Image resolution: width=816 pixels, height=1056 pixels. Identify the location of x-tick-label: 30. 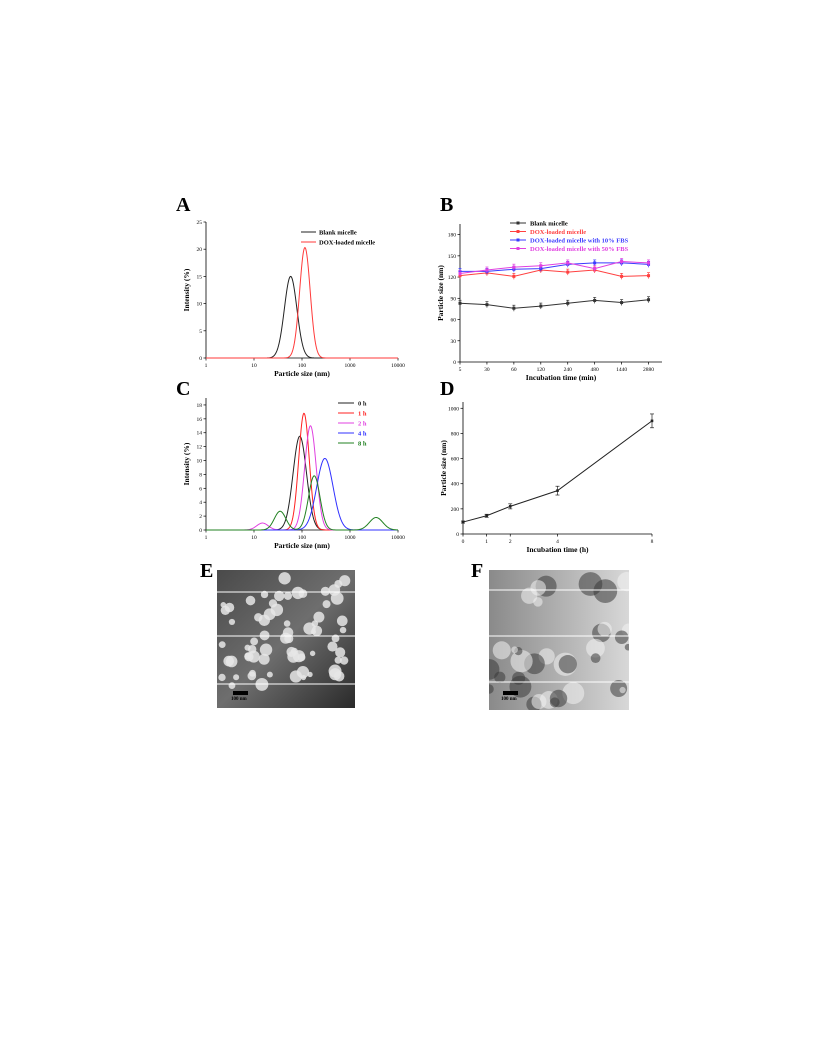
(487, 370).